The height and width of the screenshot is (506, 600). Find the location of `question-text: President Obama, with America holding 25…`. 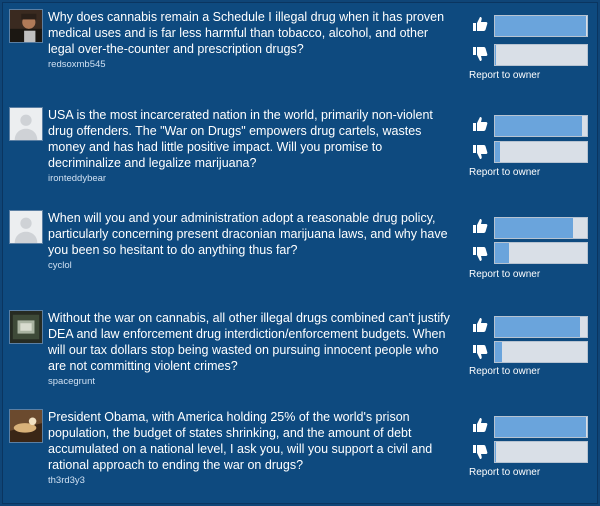

question-text: President Obama, with America holding 25… is located at coordinates (240, 441).